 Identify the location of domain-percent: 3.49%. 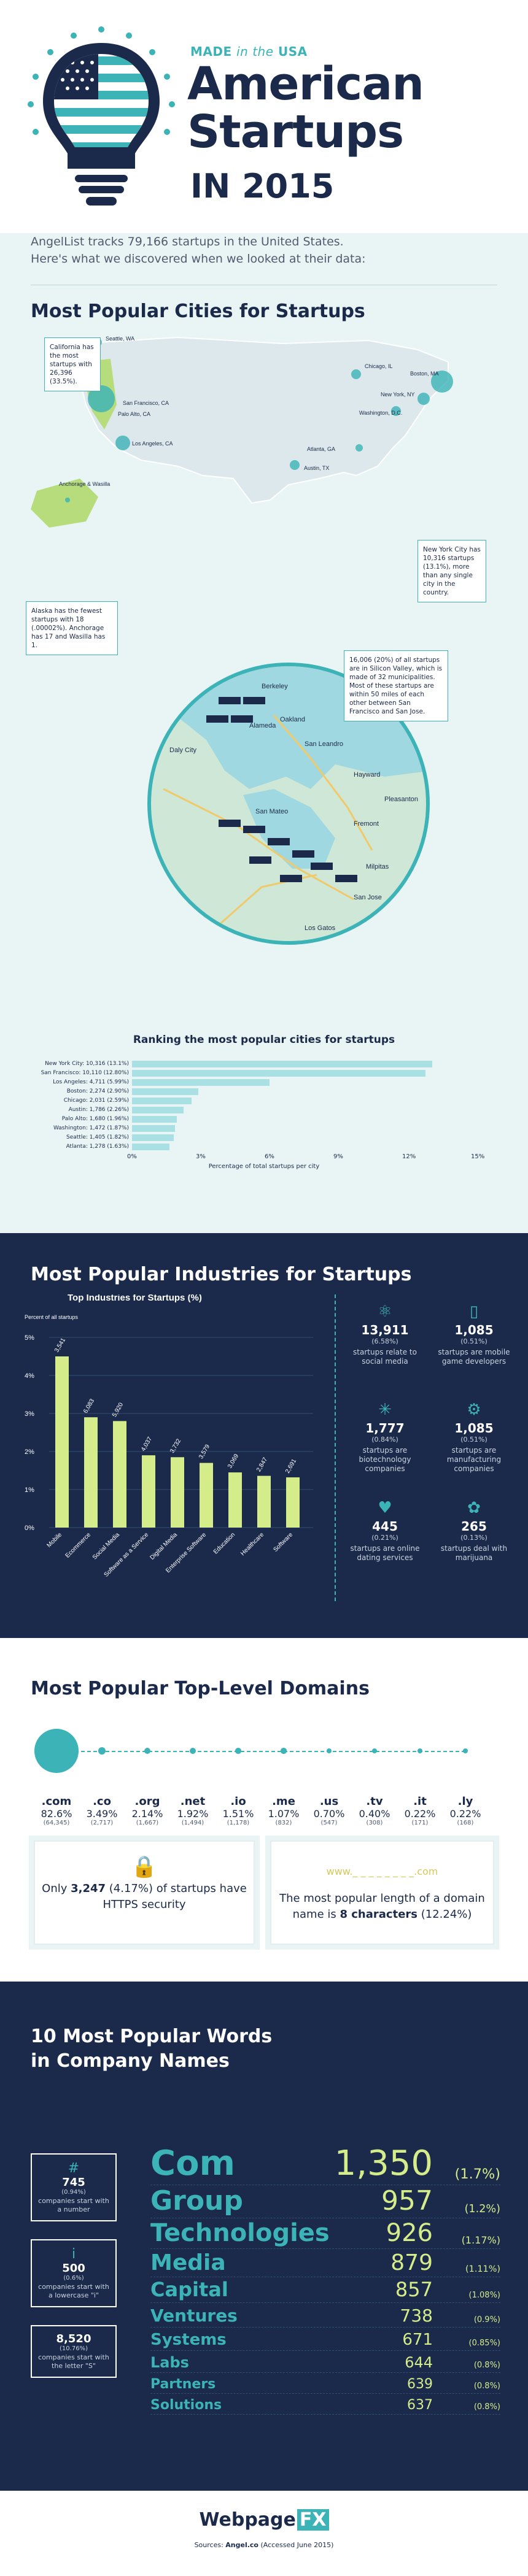
(102, 1814).